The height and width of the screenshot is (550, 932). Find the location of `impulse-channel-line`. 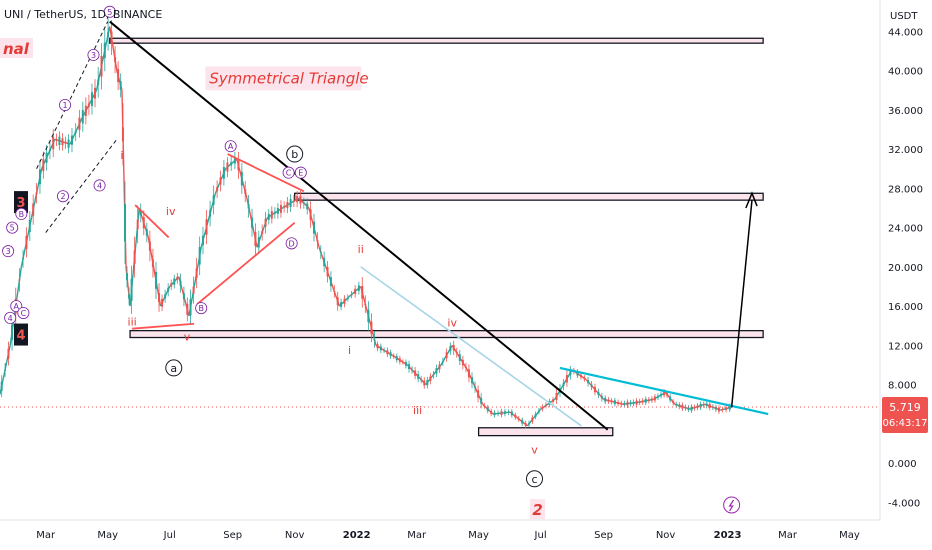

impulse-channel-line is located at coordinates (81, 186).